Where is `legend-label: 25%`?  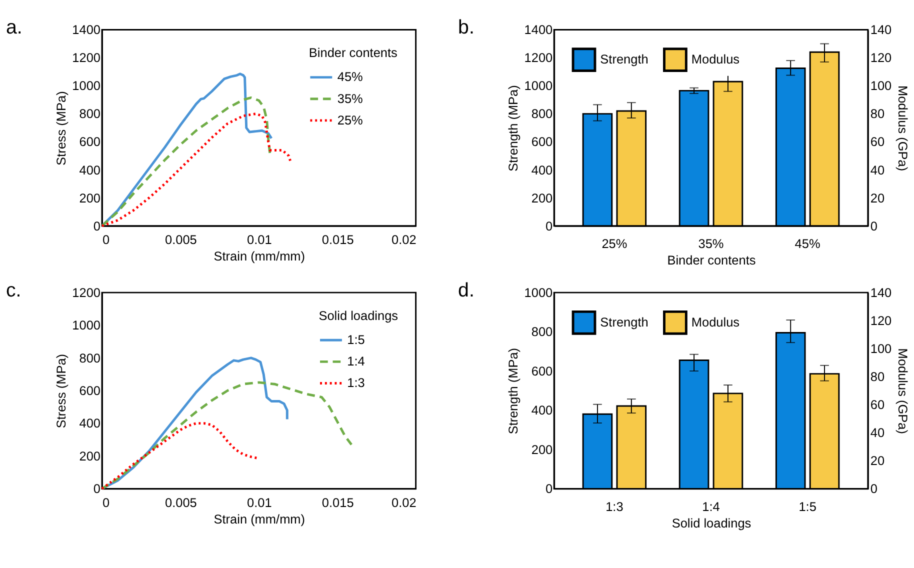
legend-label: 25% is located at coordinates (350, 120).